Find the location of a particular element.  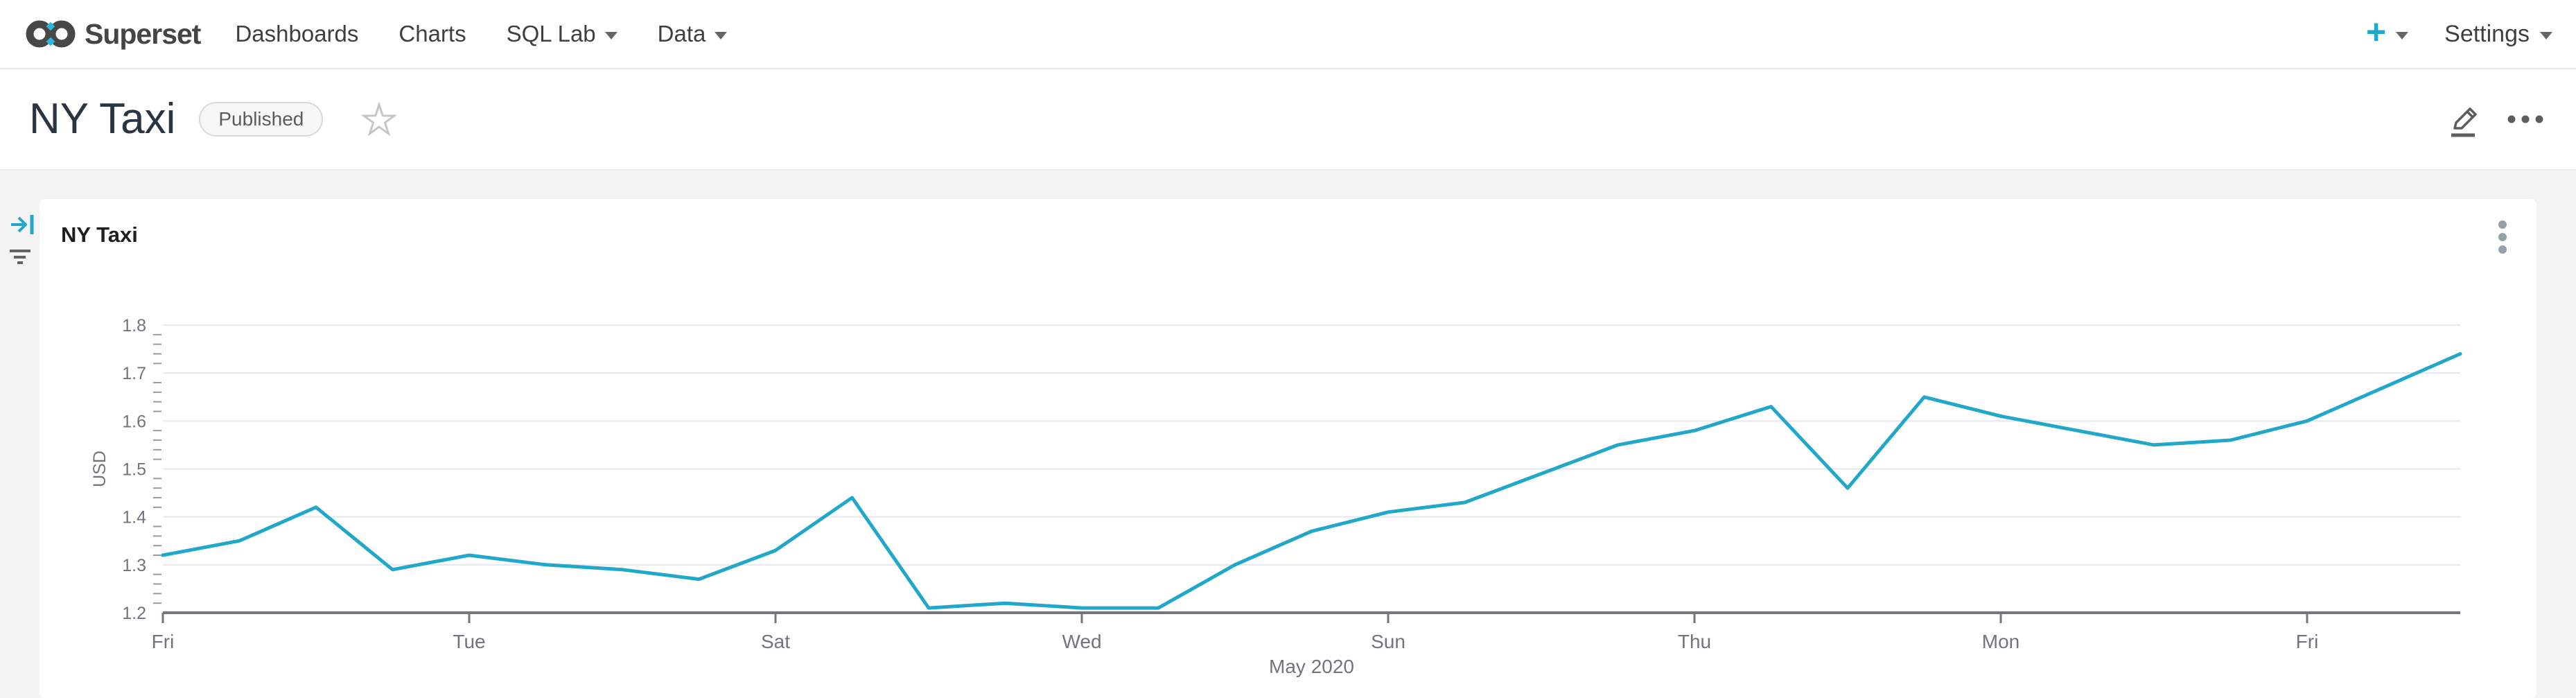

nav-charts: Charts is located at coordinates (432, 34).